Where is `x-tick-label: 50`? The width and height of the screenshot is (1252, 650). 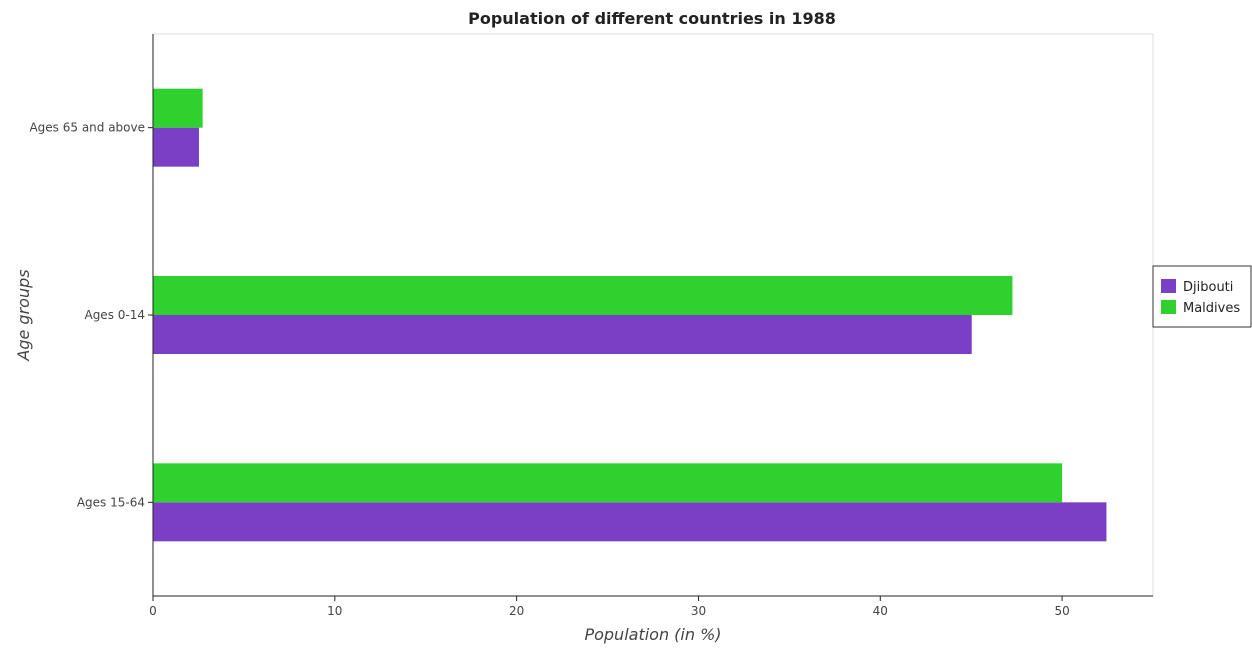 x-tick-label: 50 is located at coordinates (1061, 611).